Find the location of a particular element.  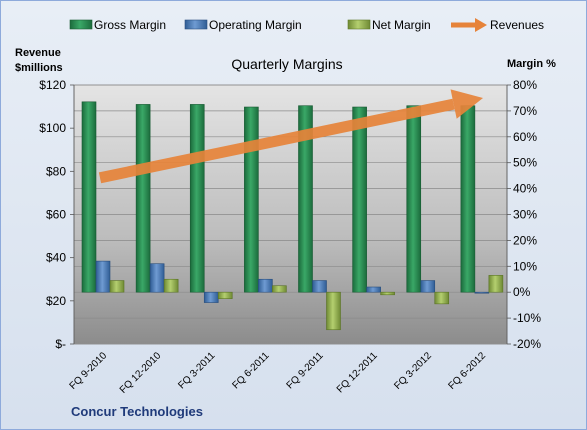

left-tick-label: $80 is located at coordinates (56, 171).